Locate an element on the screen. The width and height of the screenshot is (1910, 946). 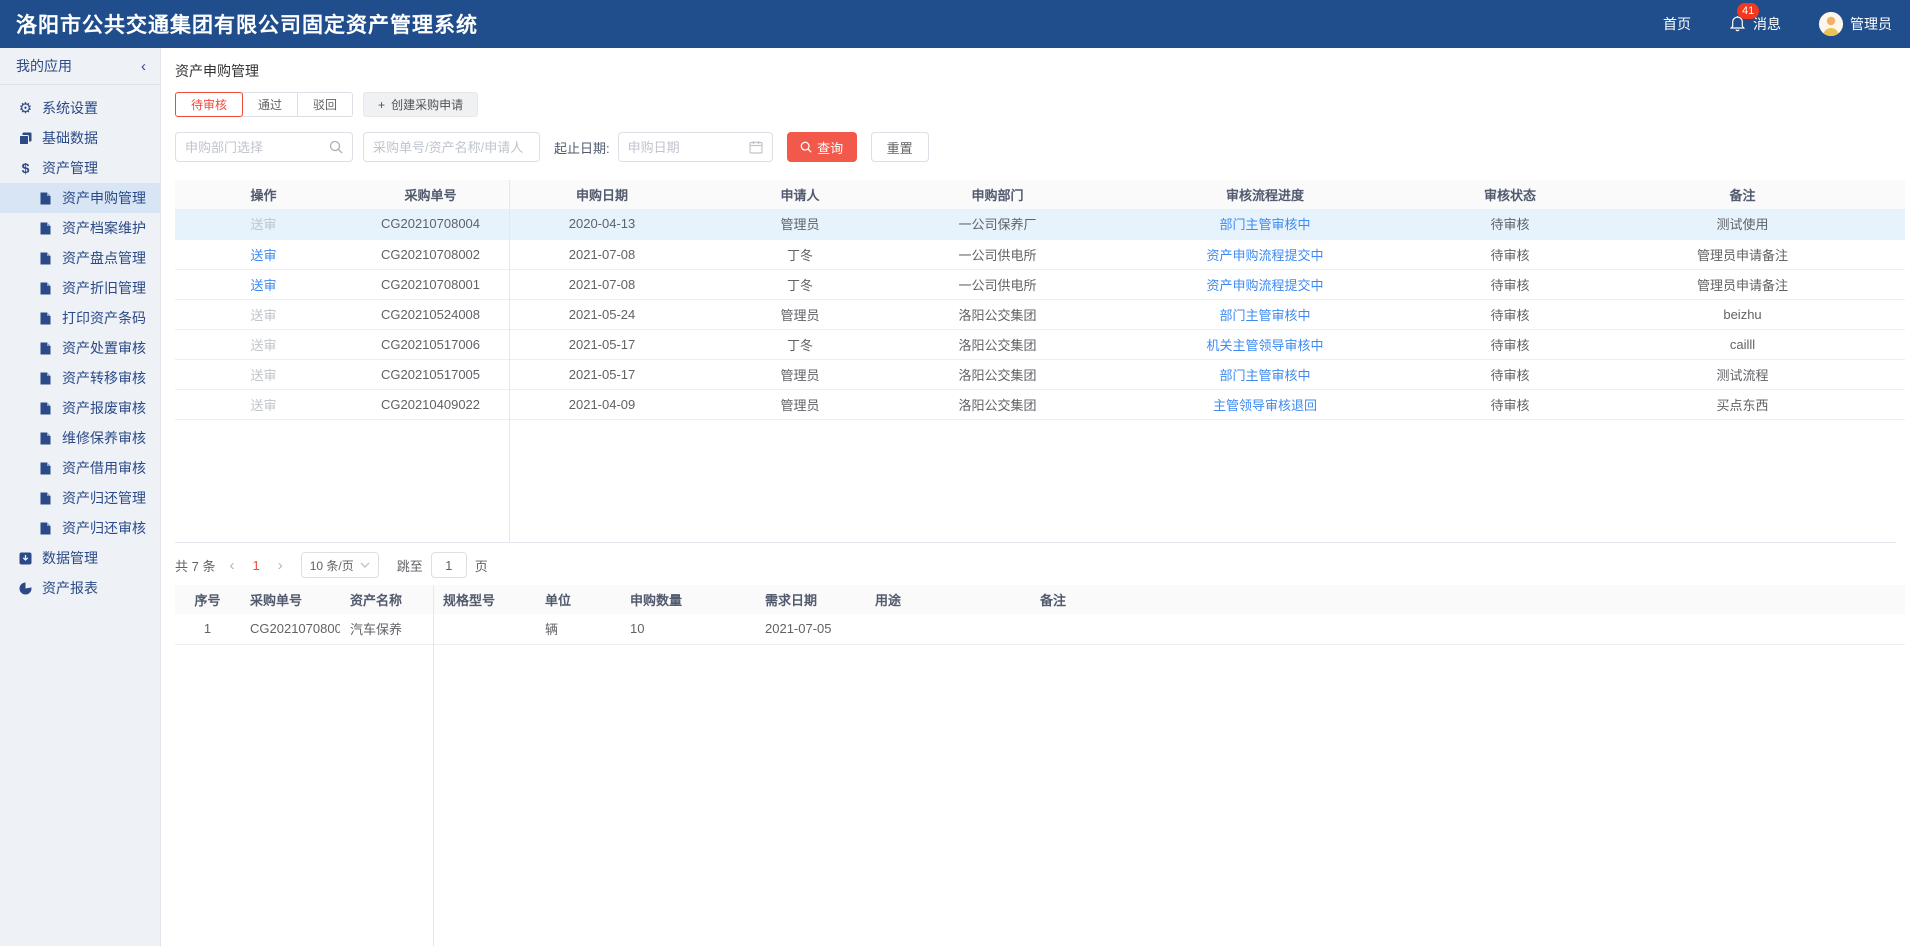
nav-home: 首页 is located at coordinates (1677, 24).